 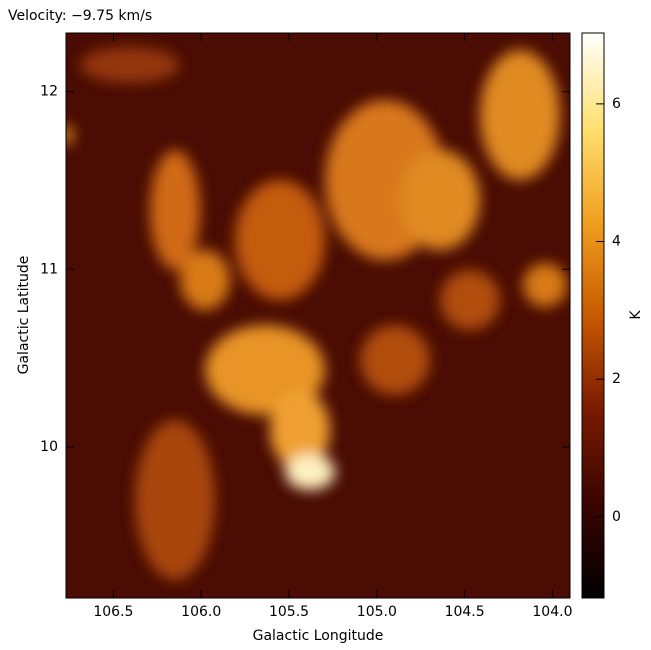 I want to click on chart-title: Velocity: −9.75 km/s, so click(x=80, y=16).